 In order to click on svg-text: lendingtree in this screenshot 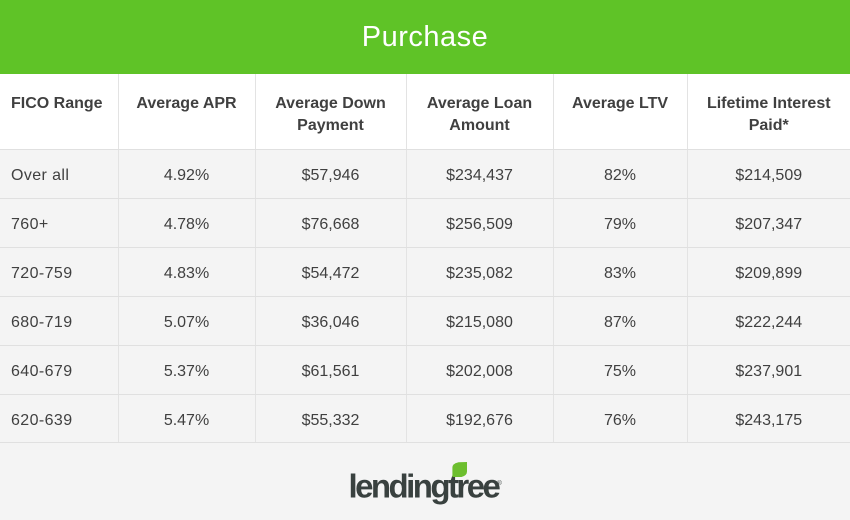, I will do `click(425, 486)`.